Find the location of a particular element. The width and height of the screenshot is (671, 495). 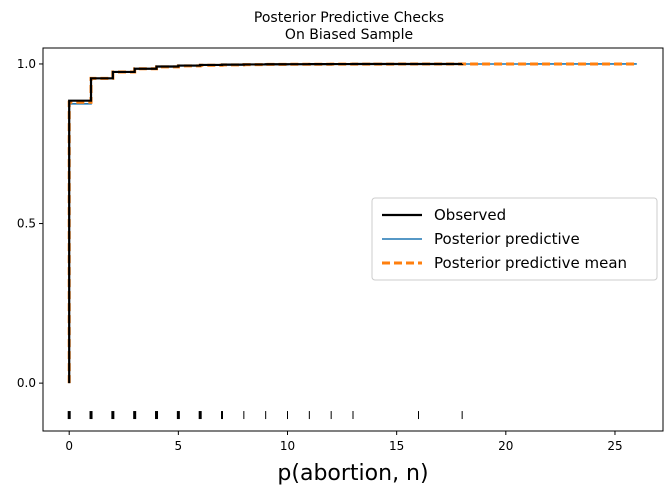

x-tick-label: 20 is located at coordinates (505, 446).